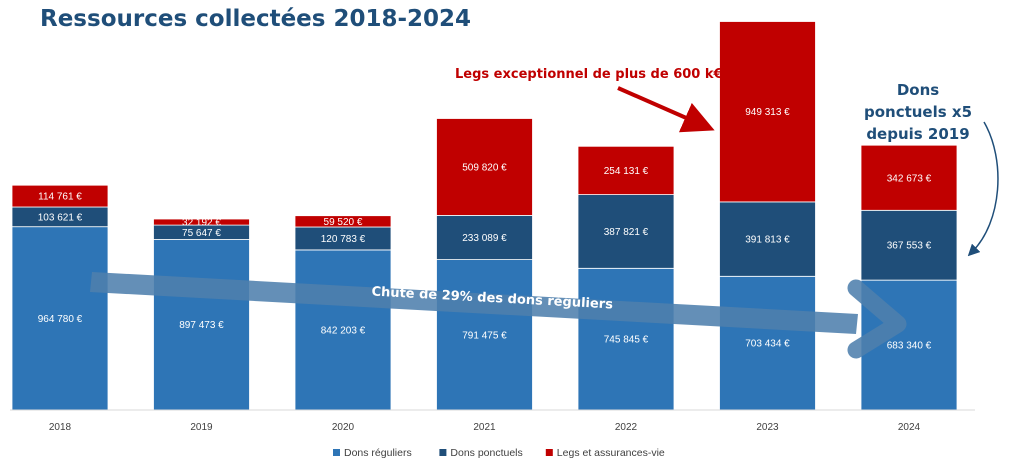 The width and height of the screenshot is (1014, 470). I want to click on dons-annotation-group: Dons ponctuels x5 depuis 2019, so click(931, 169).